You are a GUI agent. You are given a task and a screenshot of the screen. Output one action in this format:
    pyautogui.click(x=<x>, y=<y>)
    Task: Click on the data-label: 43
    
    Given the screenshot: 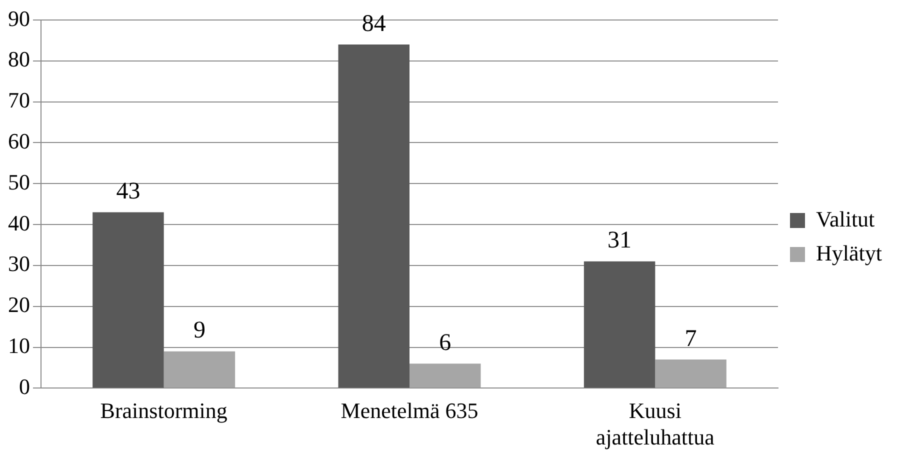 What is the action you would take?
    pyautogui.click(x=128, y=191)
    